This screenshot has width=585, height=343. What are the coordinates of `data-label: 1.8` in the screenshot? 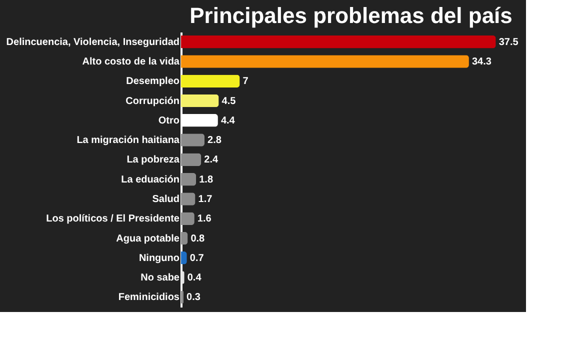 It's located at (206, 180).